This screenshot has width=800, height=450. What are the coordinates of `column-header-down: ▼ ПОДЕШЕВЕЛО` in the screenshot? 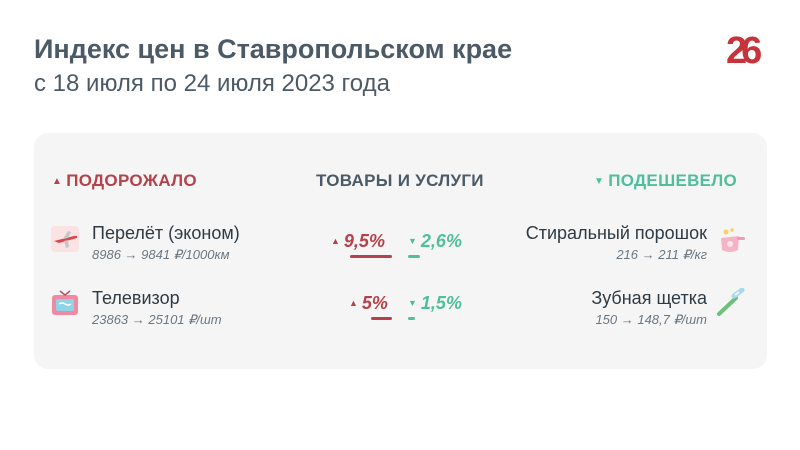 It's located at (665, 181).